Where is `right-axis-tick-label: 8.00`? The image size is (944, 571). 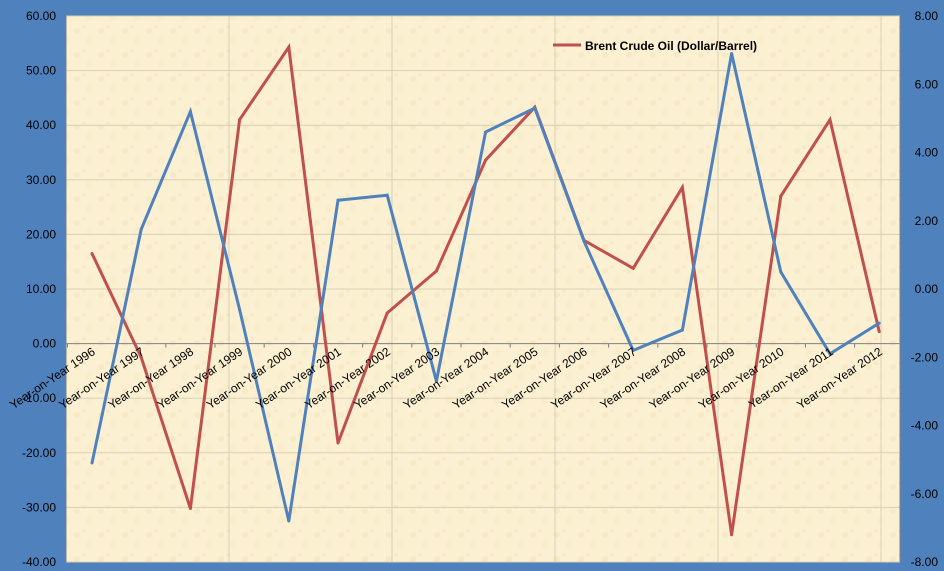 right-axis-tick-label: 8.00 is located at coordinates (927, 16).